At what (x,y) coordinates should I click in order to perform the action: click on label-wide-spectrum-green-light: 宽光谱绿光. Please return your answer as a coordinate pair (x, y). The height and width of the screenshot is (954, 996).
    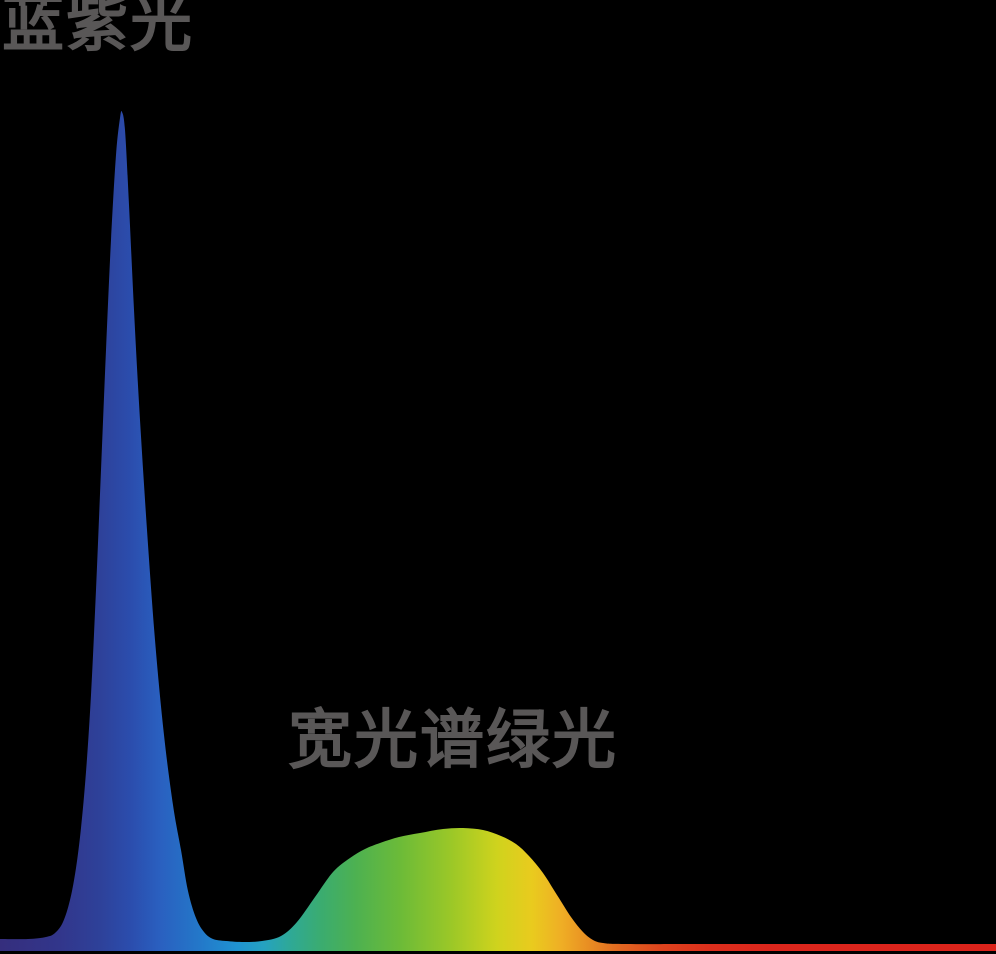
    Looking at the image, I should click on (453, 740).